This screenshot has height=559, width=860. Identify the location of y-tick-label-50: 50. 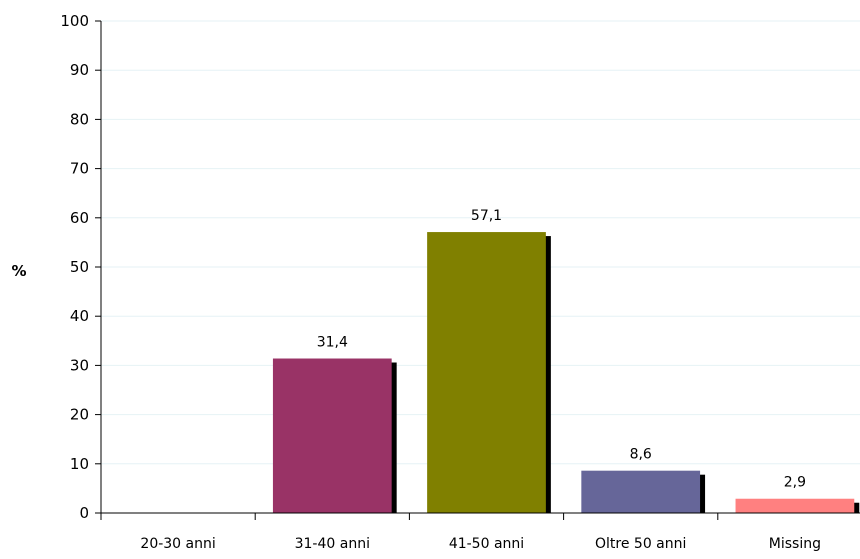
(79, 267).